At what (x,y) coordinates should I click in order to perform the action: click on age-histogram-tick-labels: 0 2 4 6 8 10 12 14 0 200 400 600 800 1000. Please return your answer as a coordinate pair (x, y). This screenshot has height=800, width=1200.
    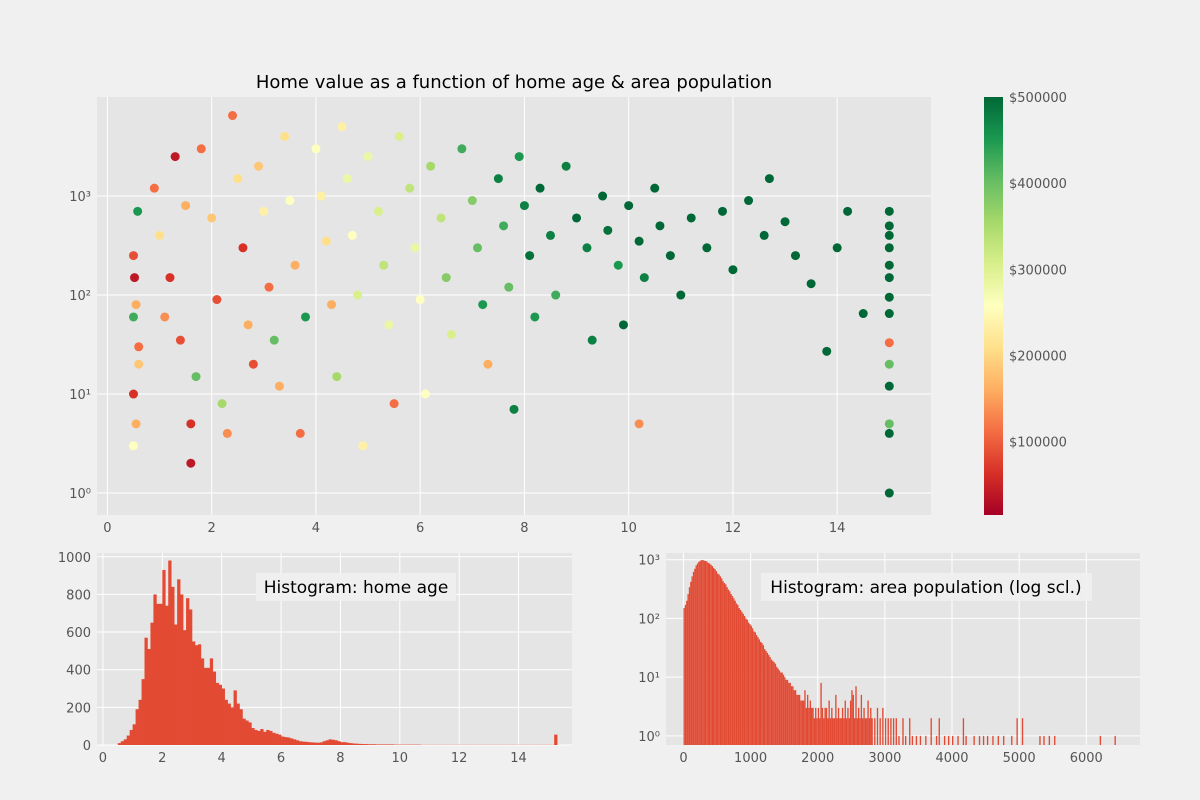
    Looking at the image, I should click on (292, 658).